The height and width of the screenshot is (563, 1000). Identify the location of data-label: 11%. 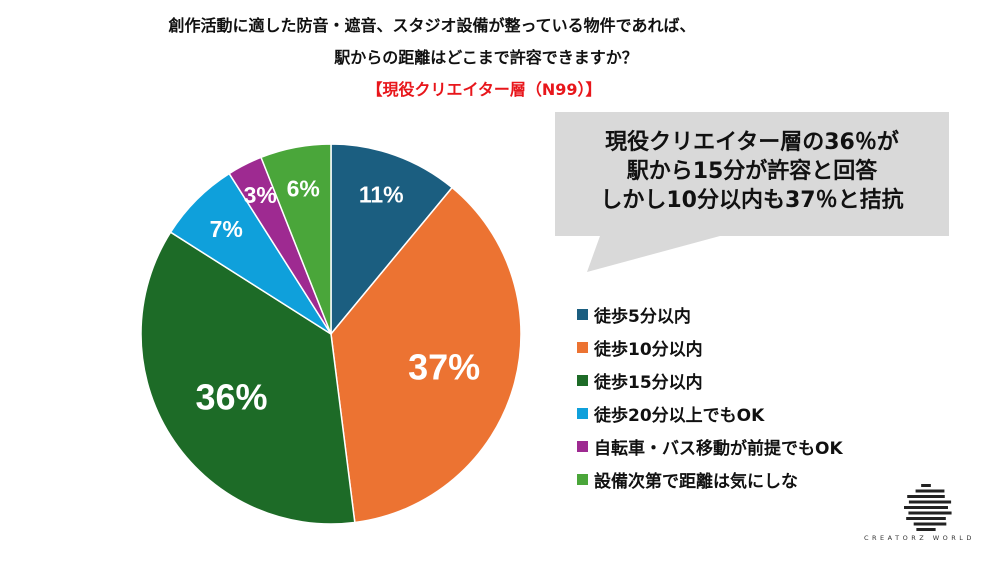
(381, 195).